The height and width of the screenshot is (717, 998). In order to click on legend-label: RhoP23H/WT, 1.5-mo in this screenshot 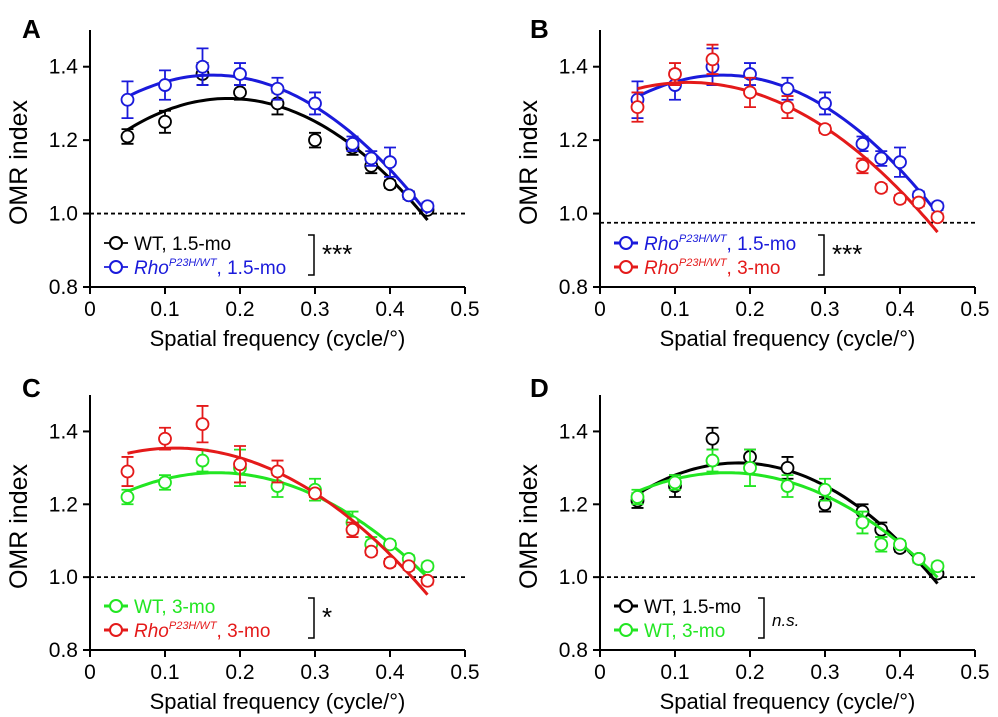, I will do `click(720, 244)`.